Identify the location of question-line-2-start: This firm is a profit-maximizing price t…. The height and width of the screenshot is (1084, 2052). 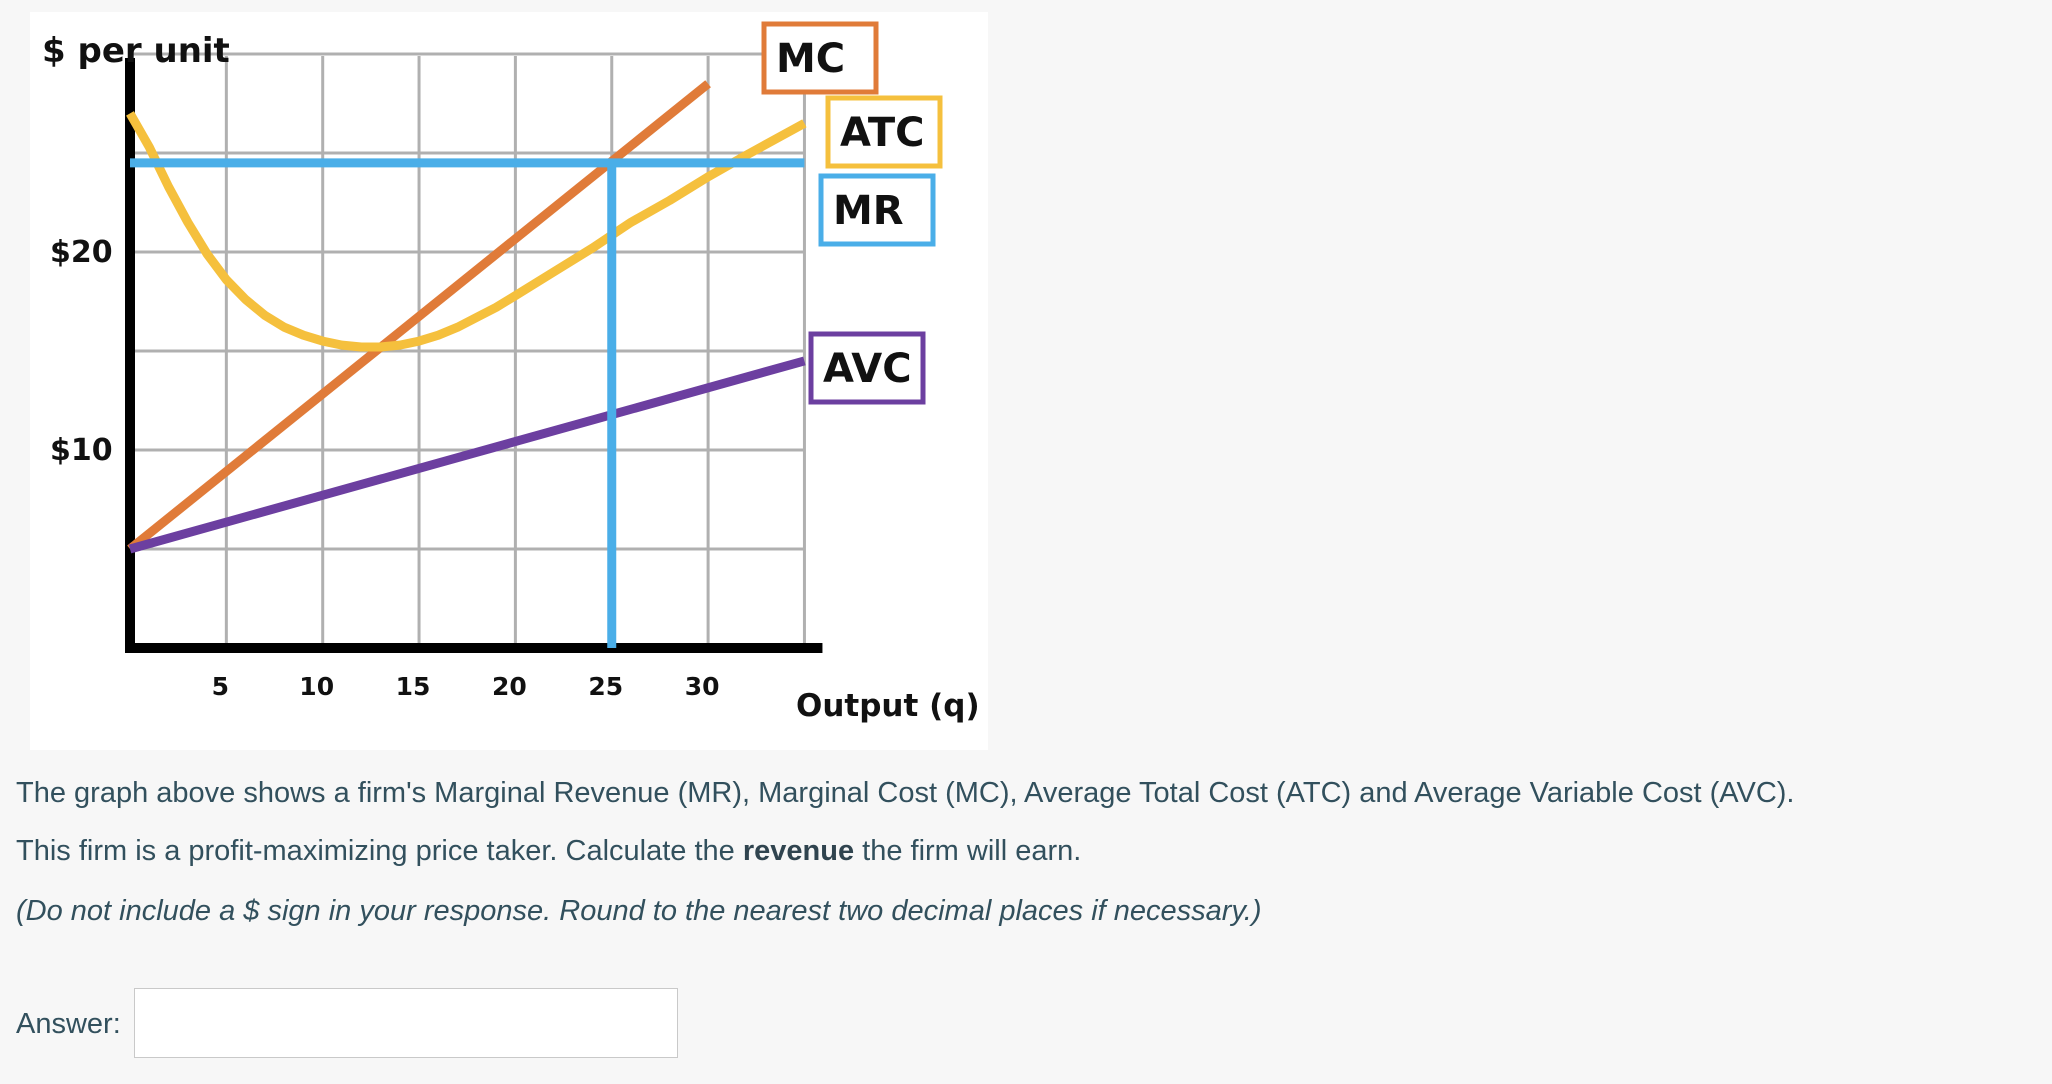
(379, 851).